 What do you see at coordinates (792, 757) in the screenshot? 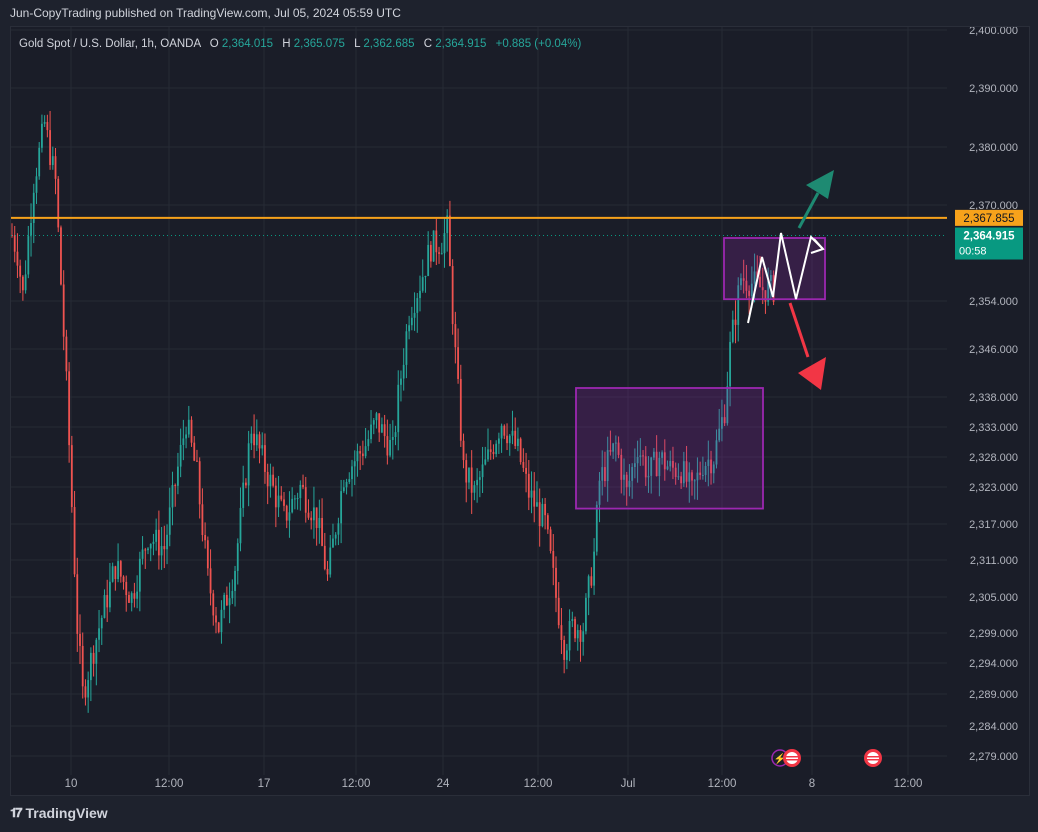
I see `flag-stripe` at bounding box center [792, 757].